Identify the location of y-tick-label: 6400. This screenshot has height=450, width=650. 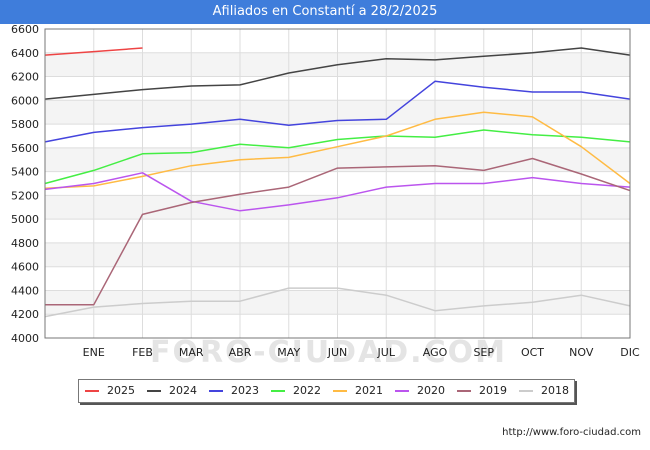
(25, 53).